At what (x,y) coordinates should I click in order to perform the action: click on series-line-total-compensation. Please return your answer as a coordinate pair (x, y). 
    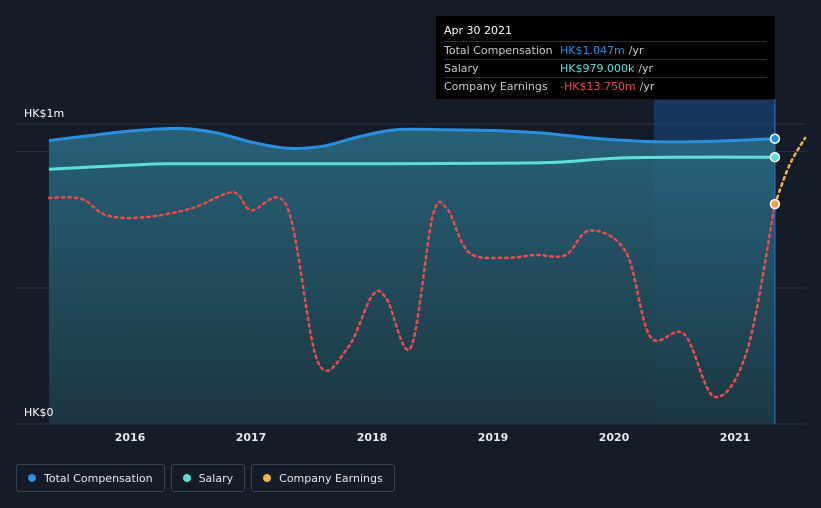
    Looking at the image, I should click on (411, 138).